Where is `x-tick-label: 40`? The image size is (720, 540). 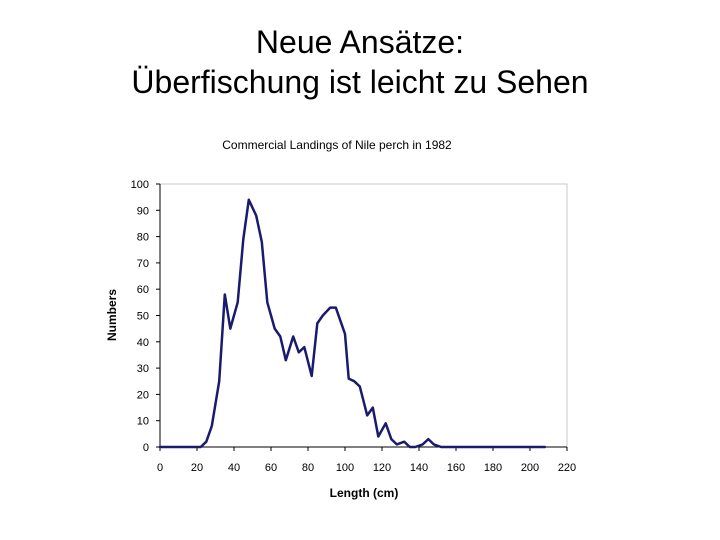
x-tick-label: 40 is located at coordinates (234, 468).